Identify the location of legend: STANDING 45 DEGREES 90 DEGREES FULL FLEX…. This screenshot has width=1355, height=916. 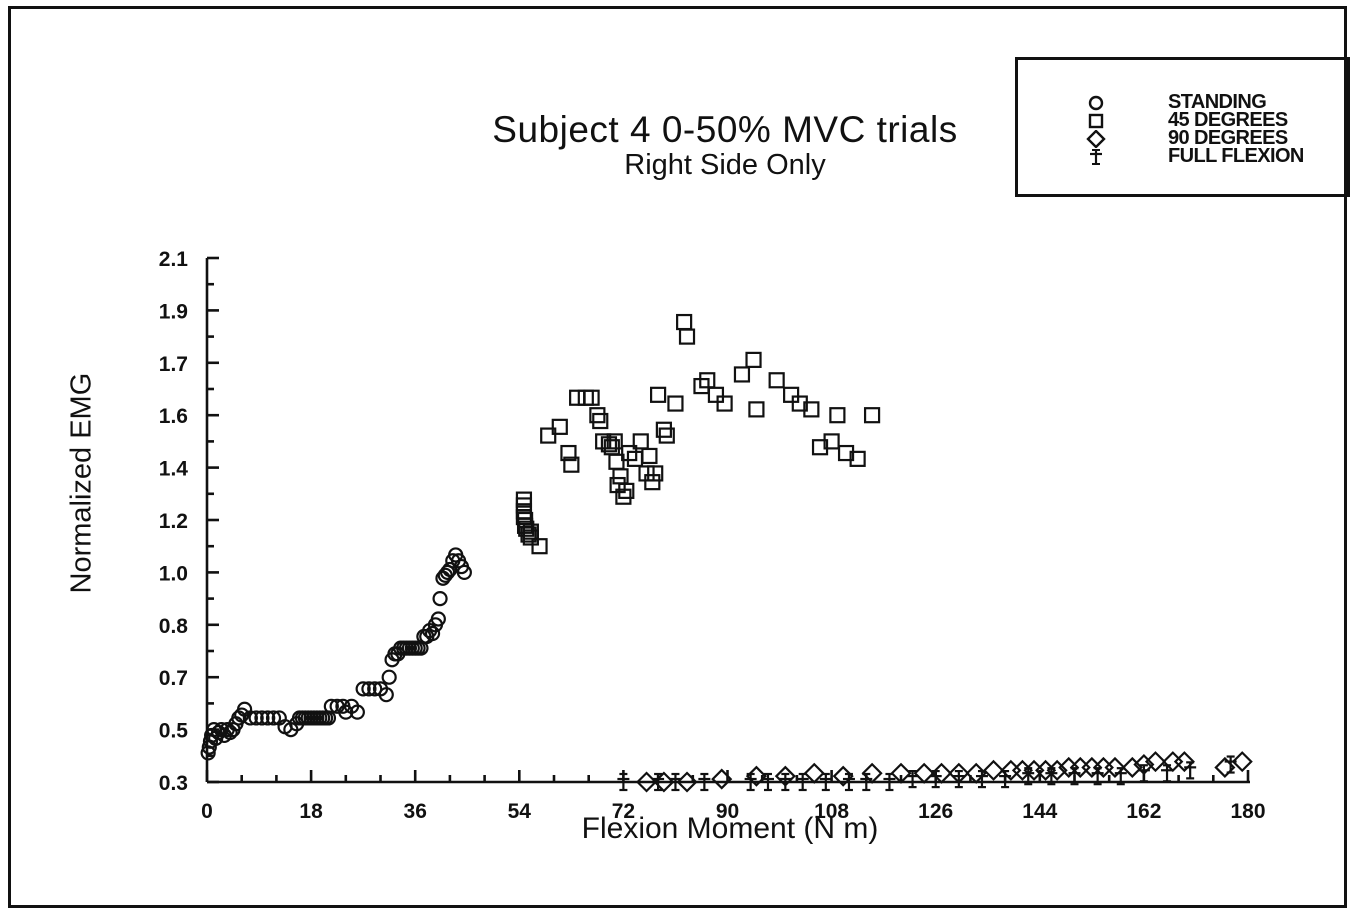
(1182, 127).